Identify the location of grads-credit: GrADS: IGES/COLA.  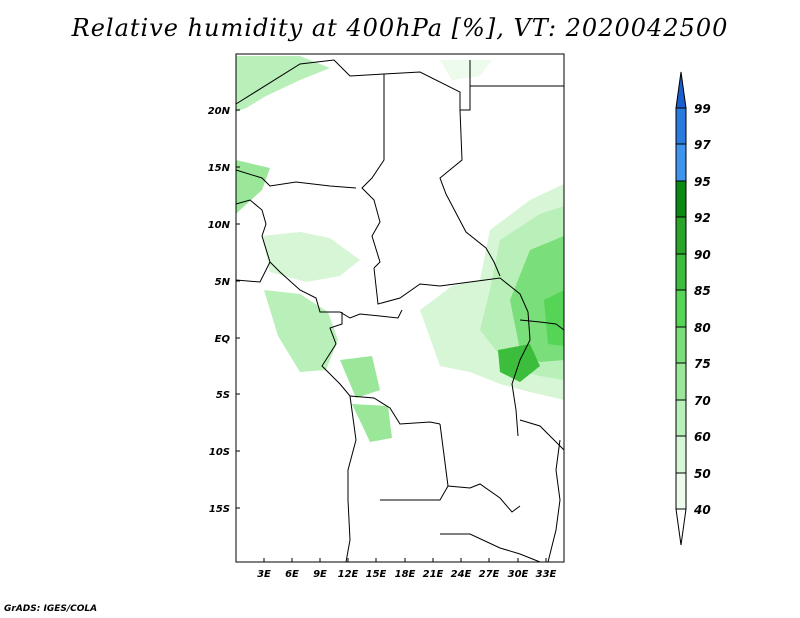
(51, 609).